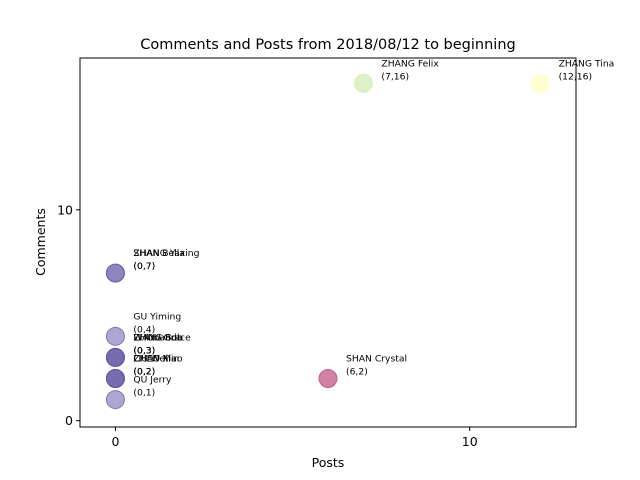  I want to click on point-gu-yiming, so click(115, 336).